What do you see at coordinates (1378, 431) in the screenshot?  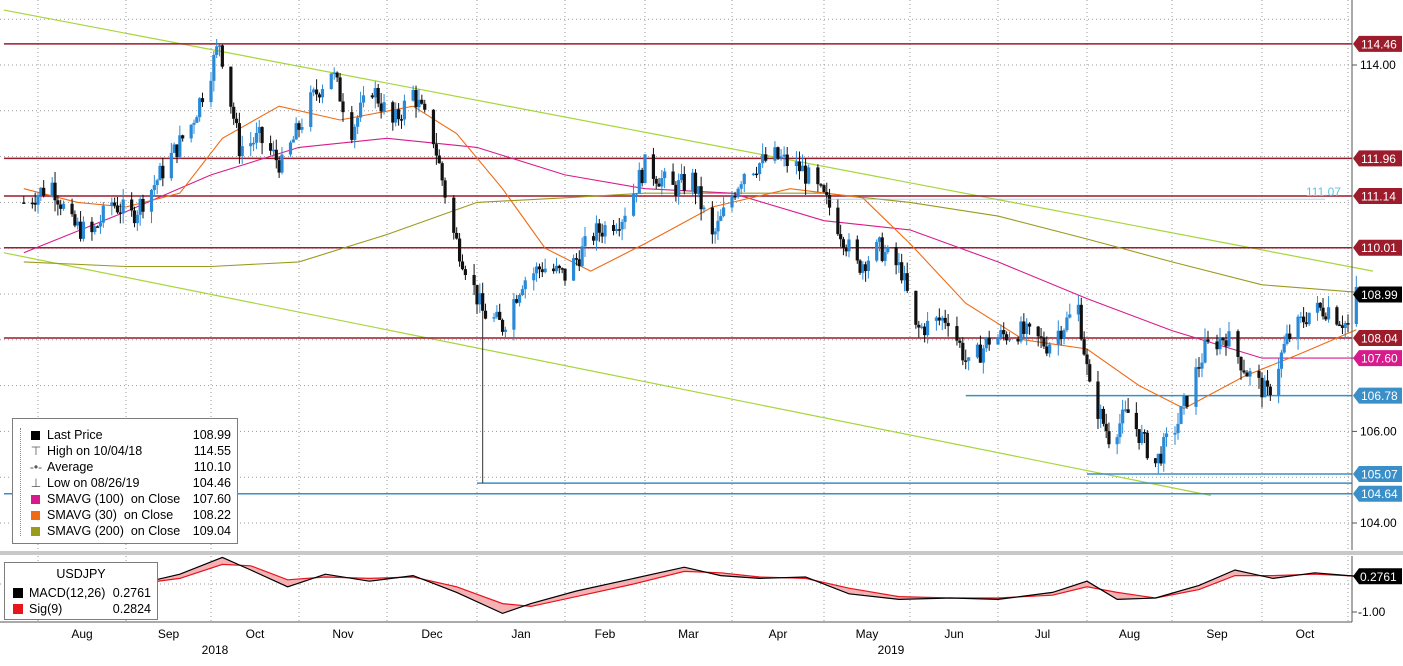 I see `axis-tick-label: 106.00` at bounding box center [1378, 431].